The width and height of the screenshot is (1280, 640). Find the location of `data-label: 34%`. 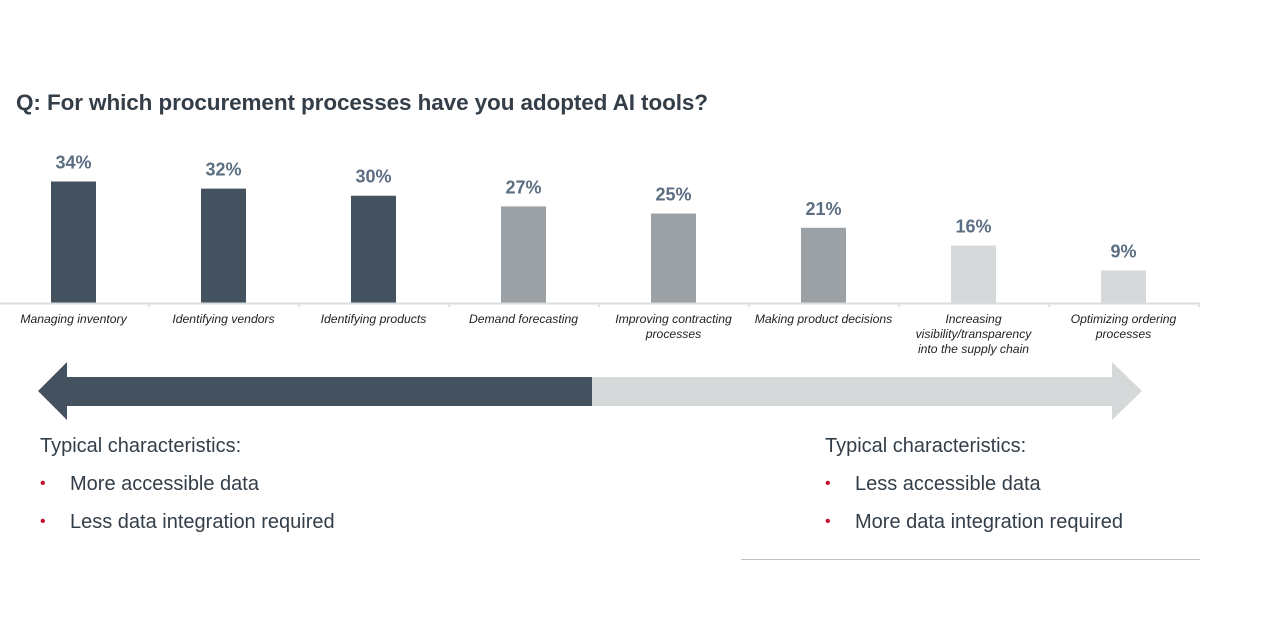

data-label: 34% is located at coordinates (73, 163).